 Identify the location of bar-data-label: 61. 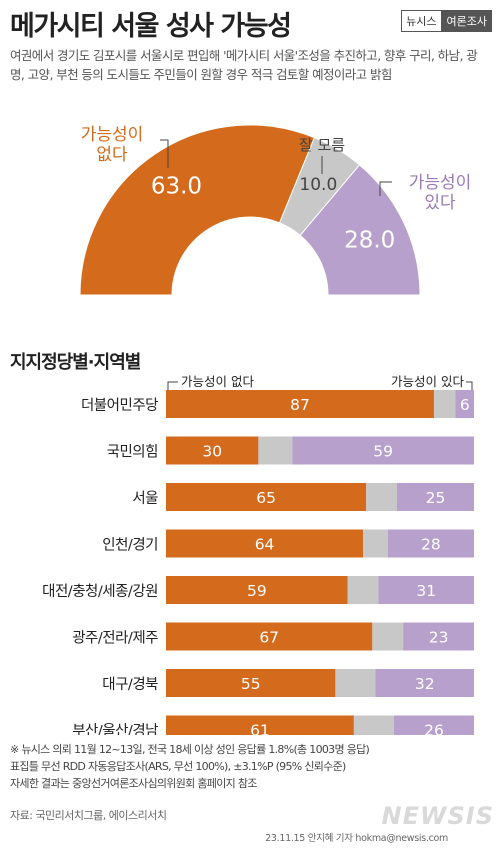
(260, 729).